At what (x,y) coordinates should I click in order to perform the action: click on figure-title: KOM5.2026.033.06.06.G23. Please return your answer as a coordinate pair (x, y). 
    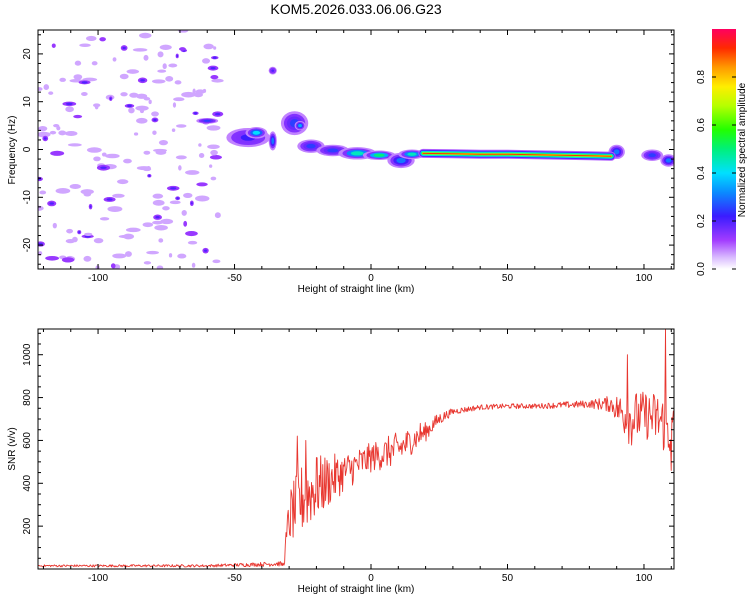
    Looking at the image, I should click on (355, 9).